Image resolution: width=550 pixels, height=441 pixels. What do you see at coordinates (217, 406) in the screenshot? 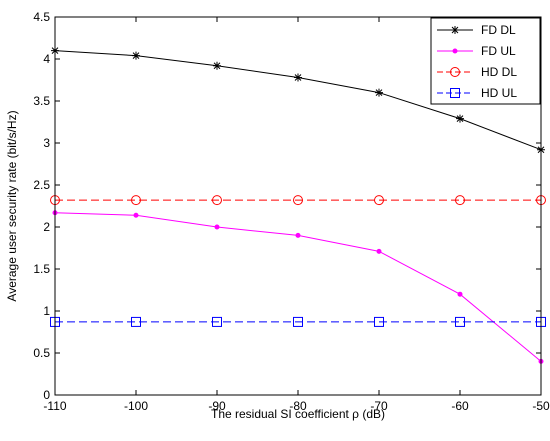
I see `x-tick-label: -90` at bounding box center [217, 406].